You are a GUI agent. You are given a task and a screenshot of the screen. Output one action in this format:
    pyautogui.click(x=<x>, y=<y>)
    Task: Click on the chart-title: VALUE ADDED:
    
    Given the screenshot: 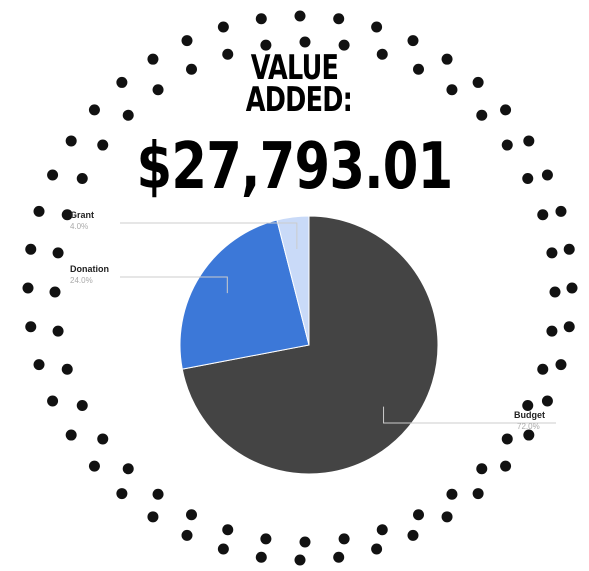 What is the action you would take?
    pyautogui.click(x=295, y=84)
    